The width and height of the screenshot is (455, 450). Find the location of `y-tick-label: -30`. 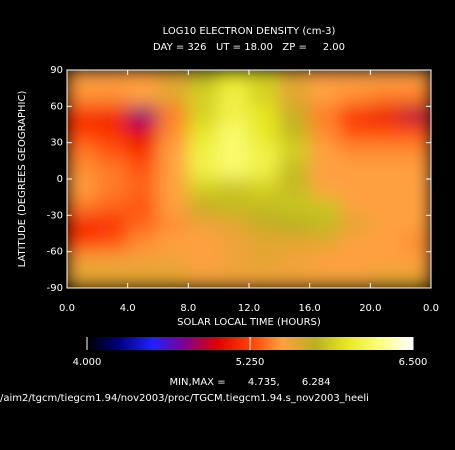

y-tick-label: -30 is located at coordinates (55, 215).